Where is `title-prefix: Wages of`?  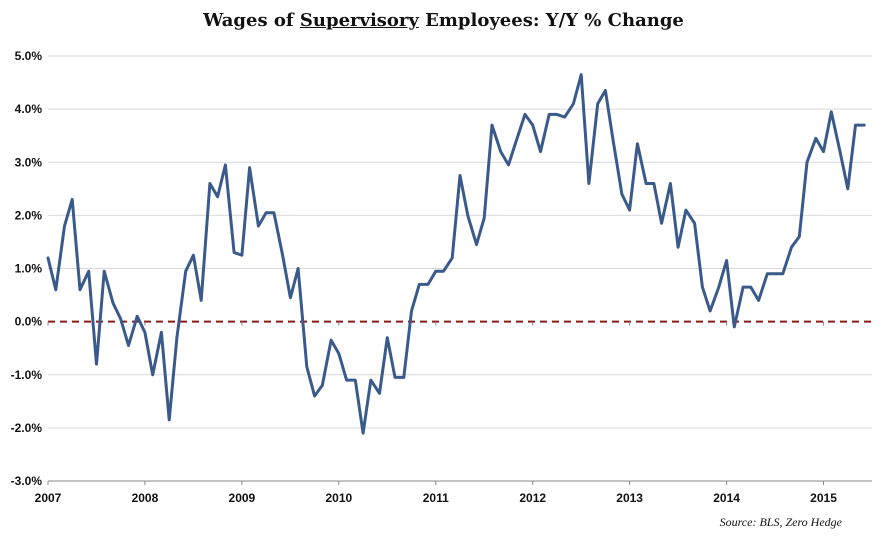 title-prefix: Wages of is located at coordinates (251, 20).